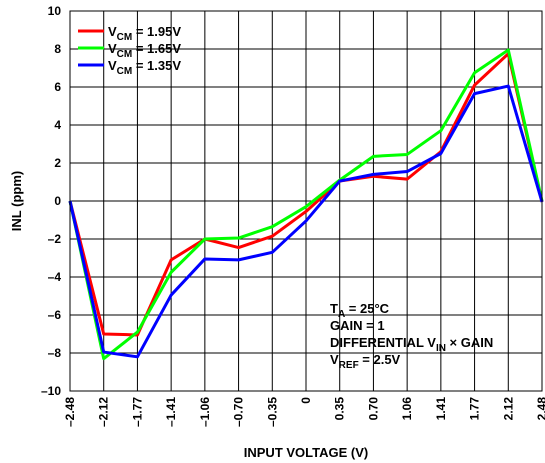 This screenshot has width=545, height=463. Describe the element at coordinates (55, 277) in the screenshot. I see `y-tick-label: –4` at that location.